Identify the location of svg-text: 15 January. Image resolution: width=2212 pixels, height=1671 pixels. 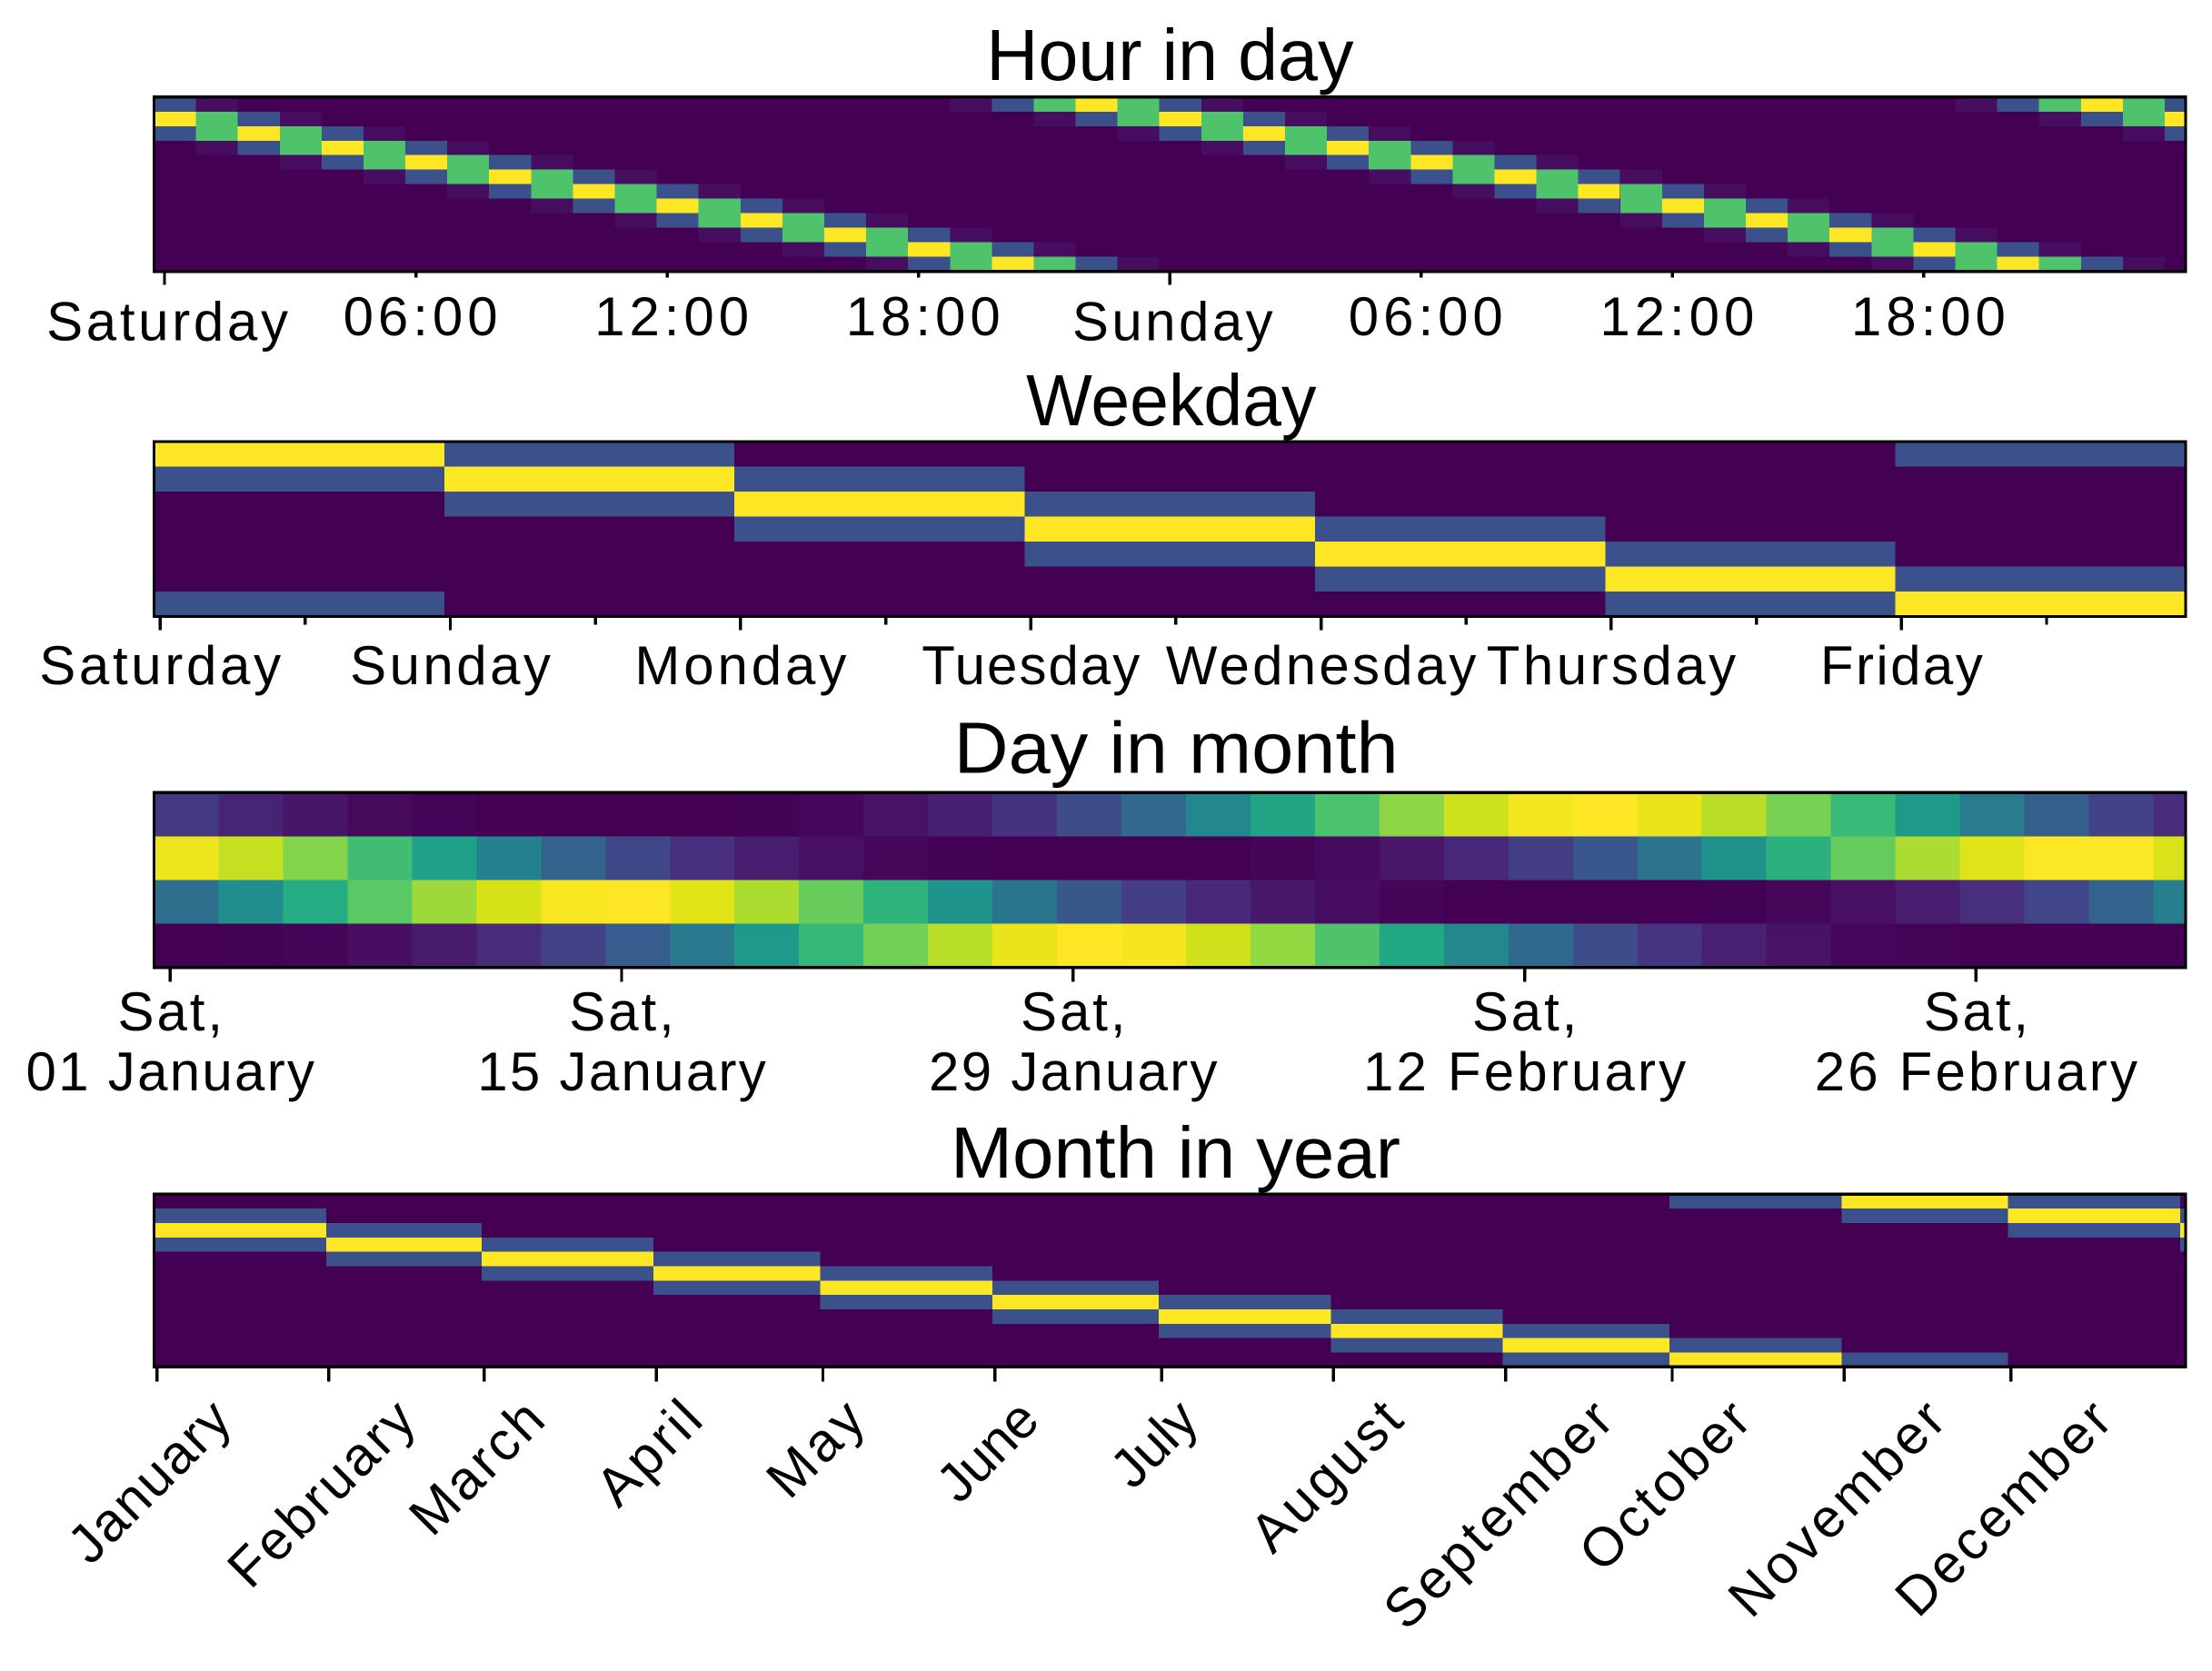
(621, 1071).